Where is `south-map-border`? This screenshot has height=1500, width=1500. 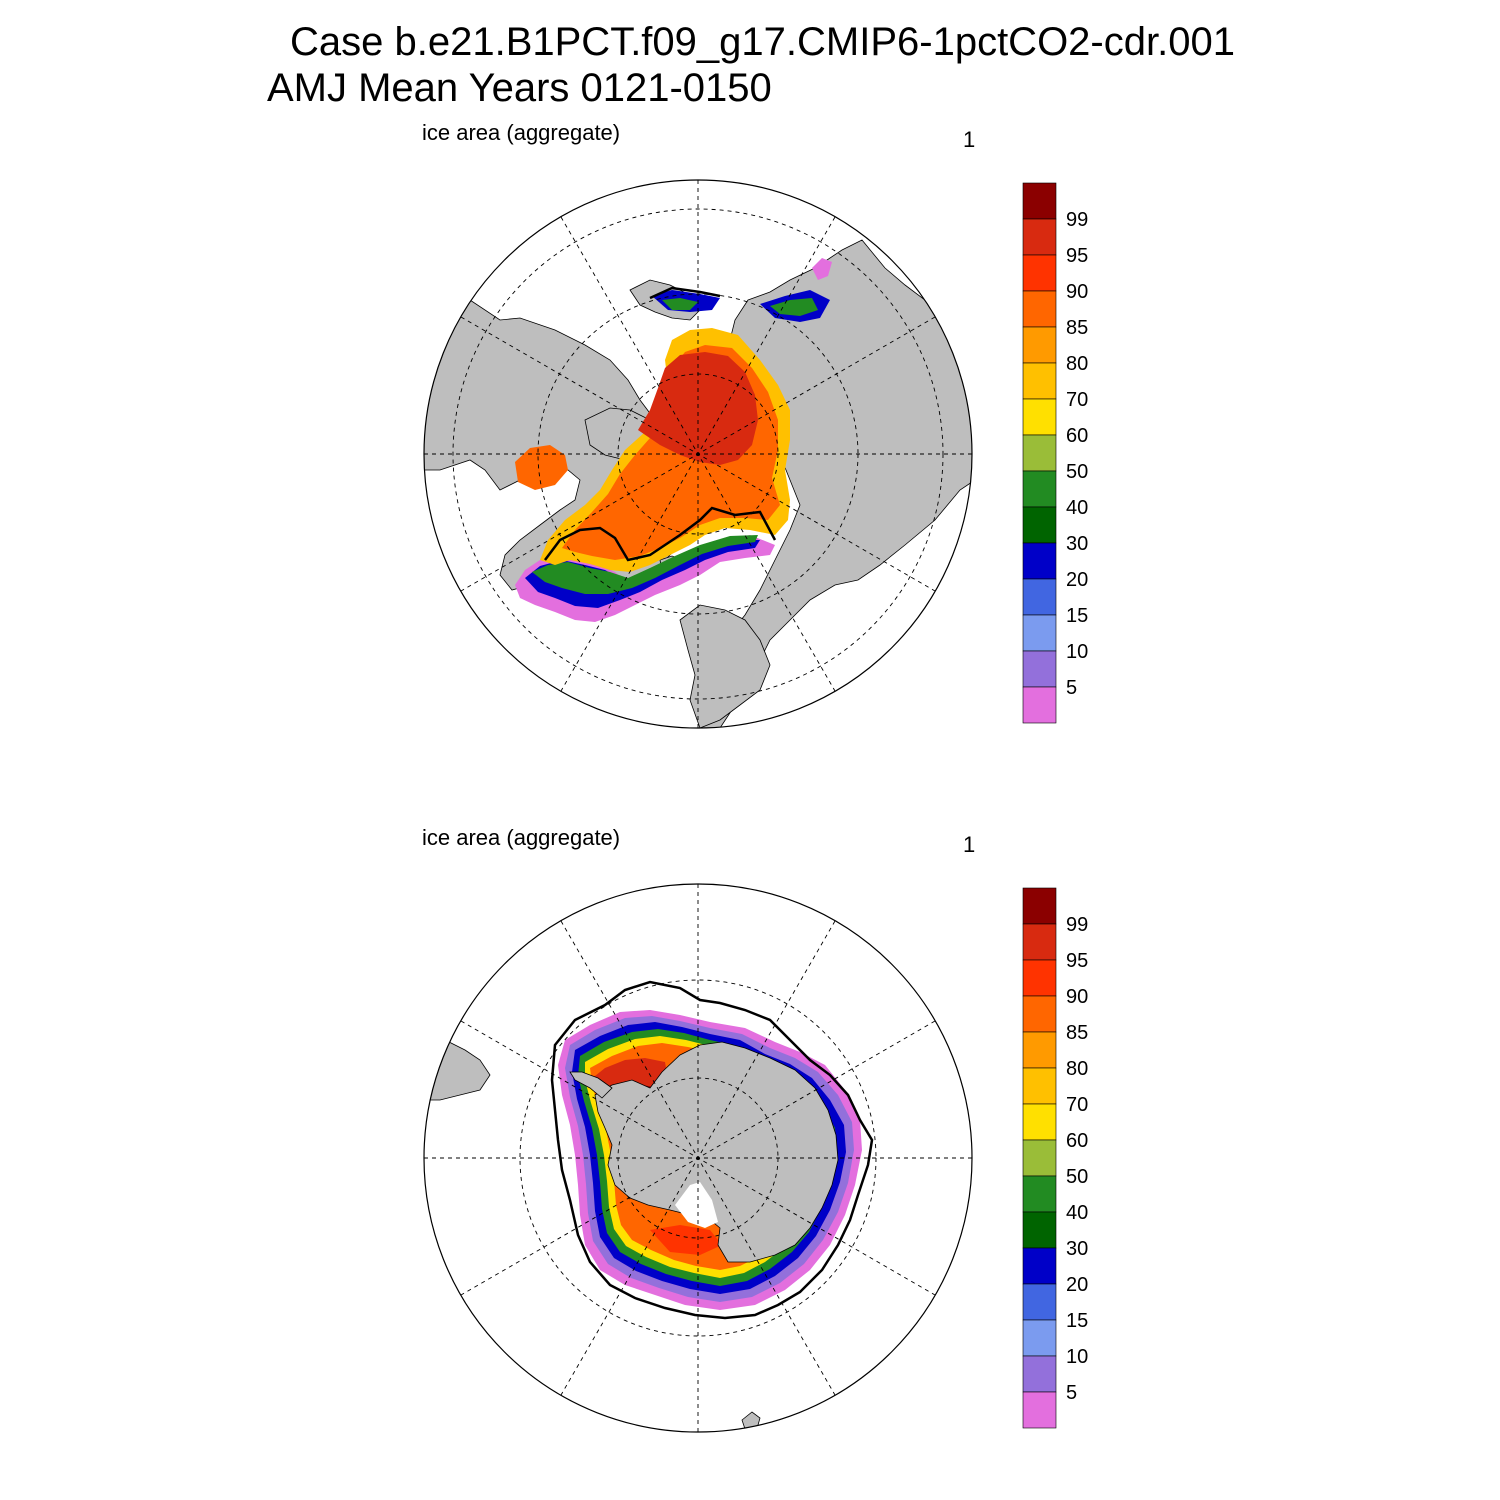 south-map-border is located at coordinates (698, 1158).